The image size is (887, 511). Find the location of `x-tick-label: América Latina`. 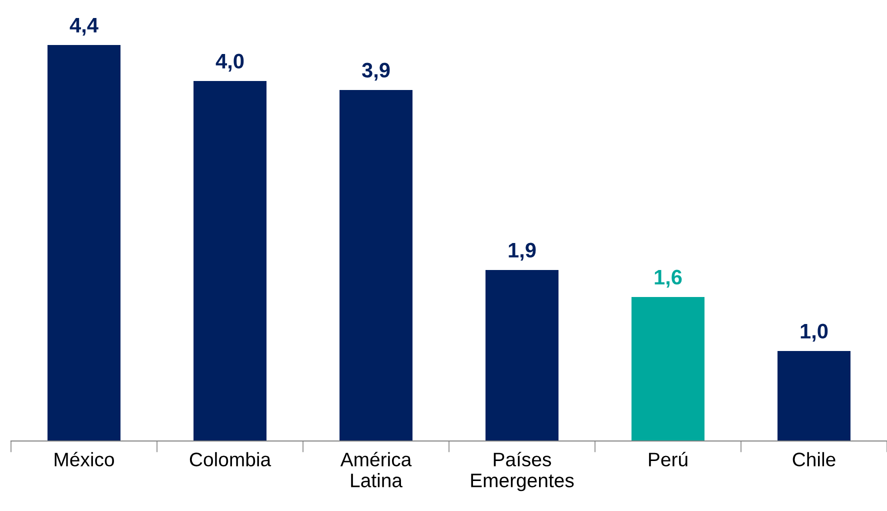

x-tick-label: América Latina is located at coordinates (376, 470).